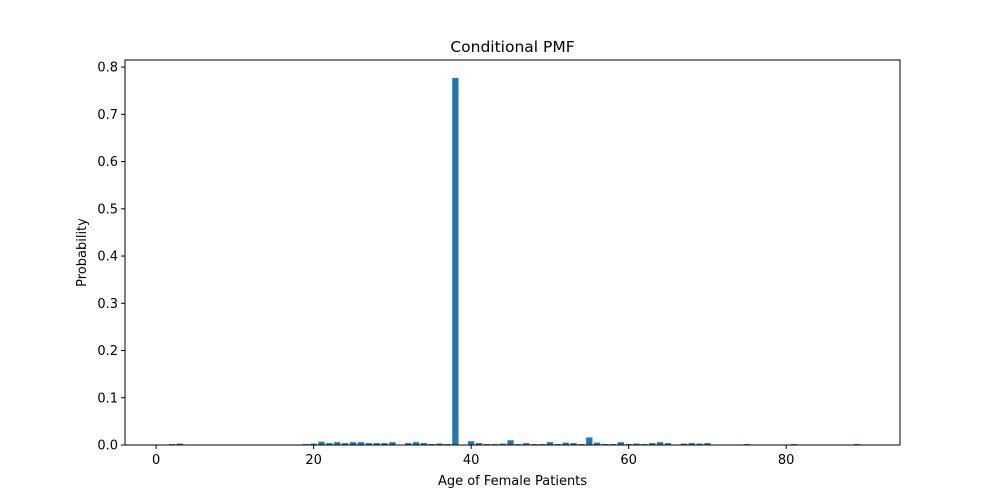 This screenshot has height=500, width=1000. What do you see at coordinates (107, 257) in the screenshot?
I see `y-tick-label: 0.4` at bounding box center [107, 257].